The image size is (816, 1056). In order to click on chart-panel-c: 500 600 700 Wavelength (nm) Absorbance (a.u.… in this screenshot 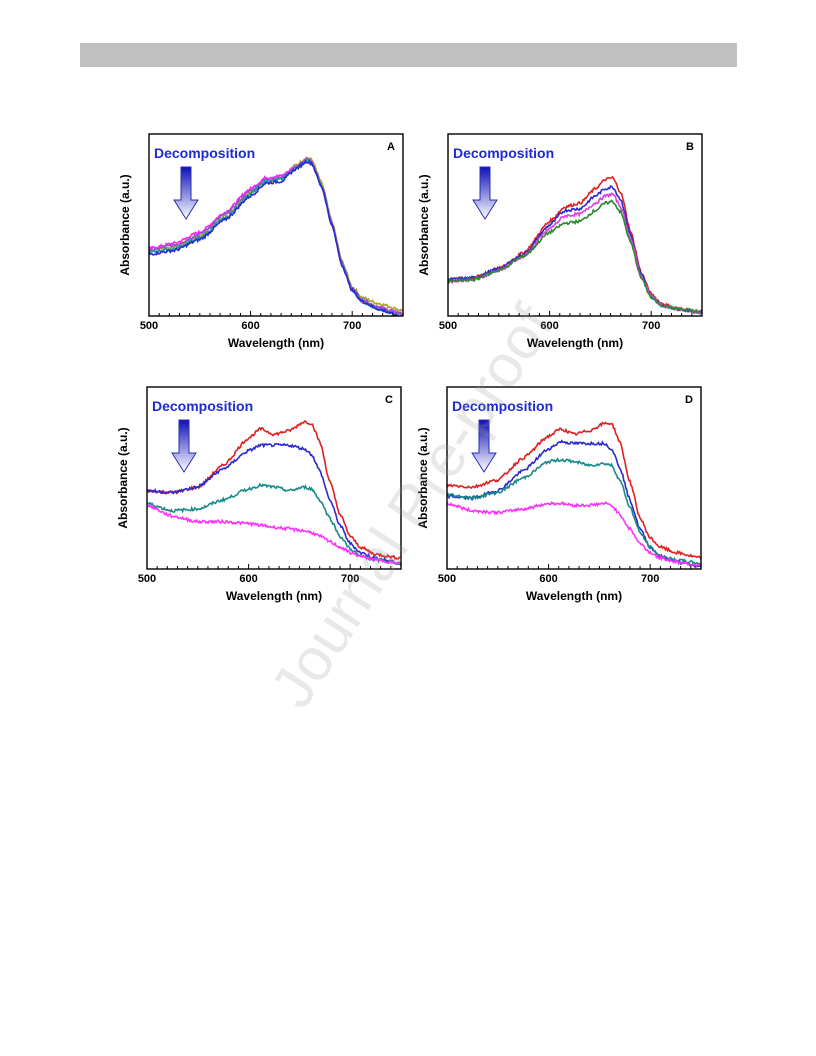, I will do `click(261, 497)`.